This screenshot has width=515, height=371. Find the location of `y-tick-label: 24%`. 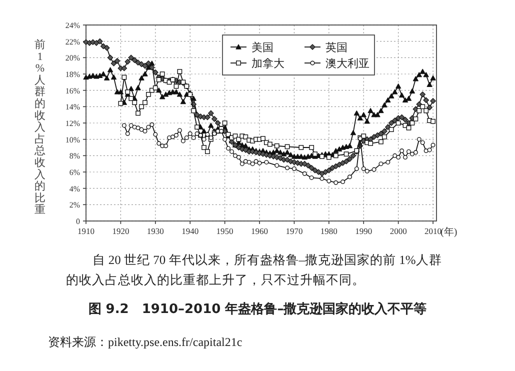

y-tick-label: 24% is located at coordinates (72, 25).